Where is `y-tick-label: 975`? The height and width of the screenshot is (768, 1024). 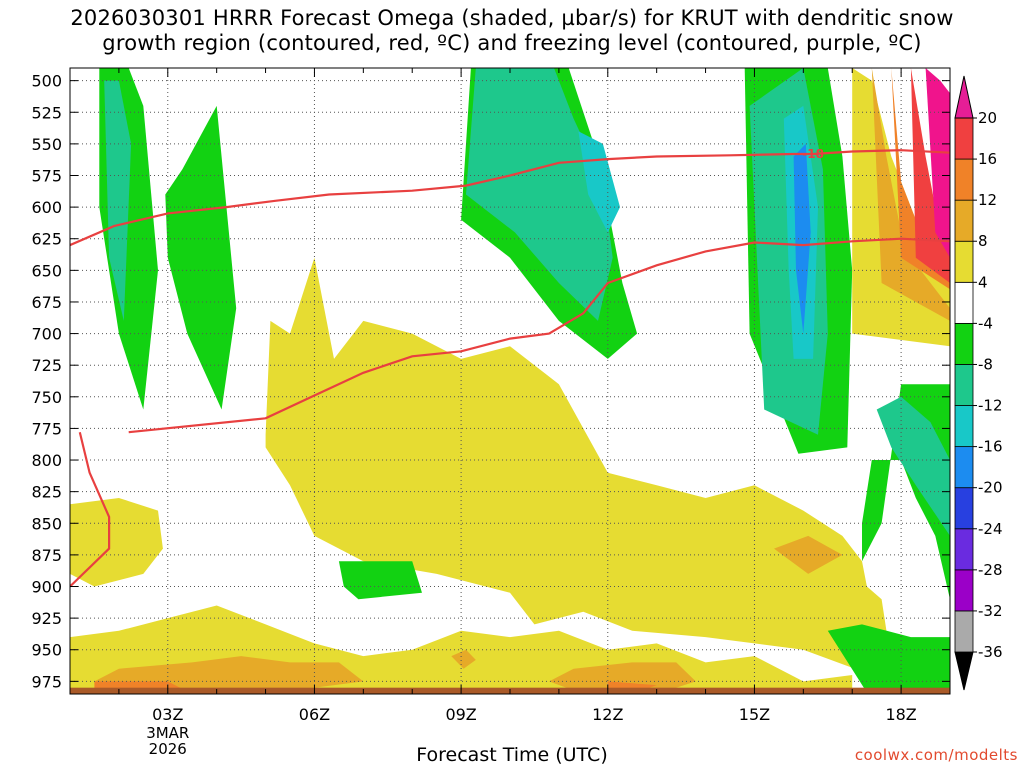
y-tick-label: 975 is located at coordinates (46, 681).